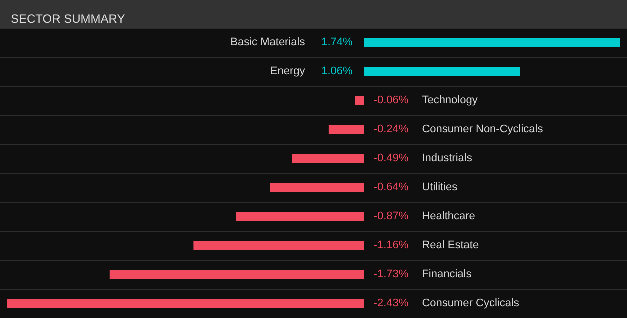  I want to click on y-tick-label: Industrials, so click(447, 158).